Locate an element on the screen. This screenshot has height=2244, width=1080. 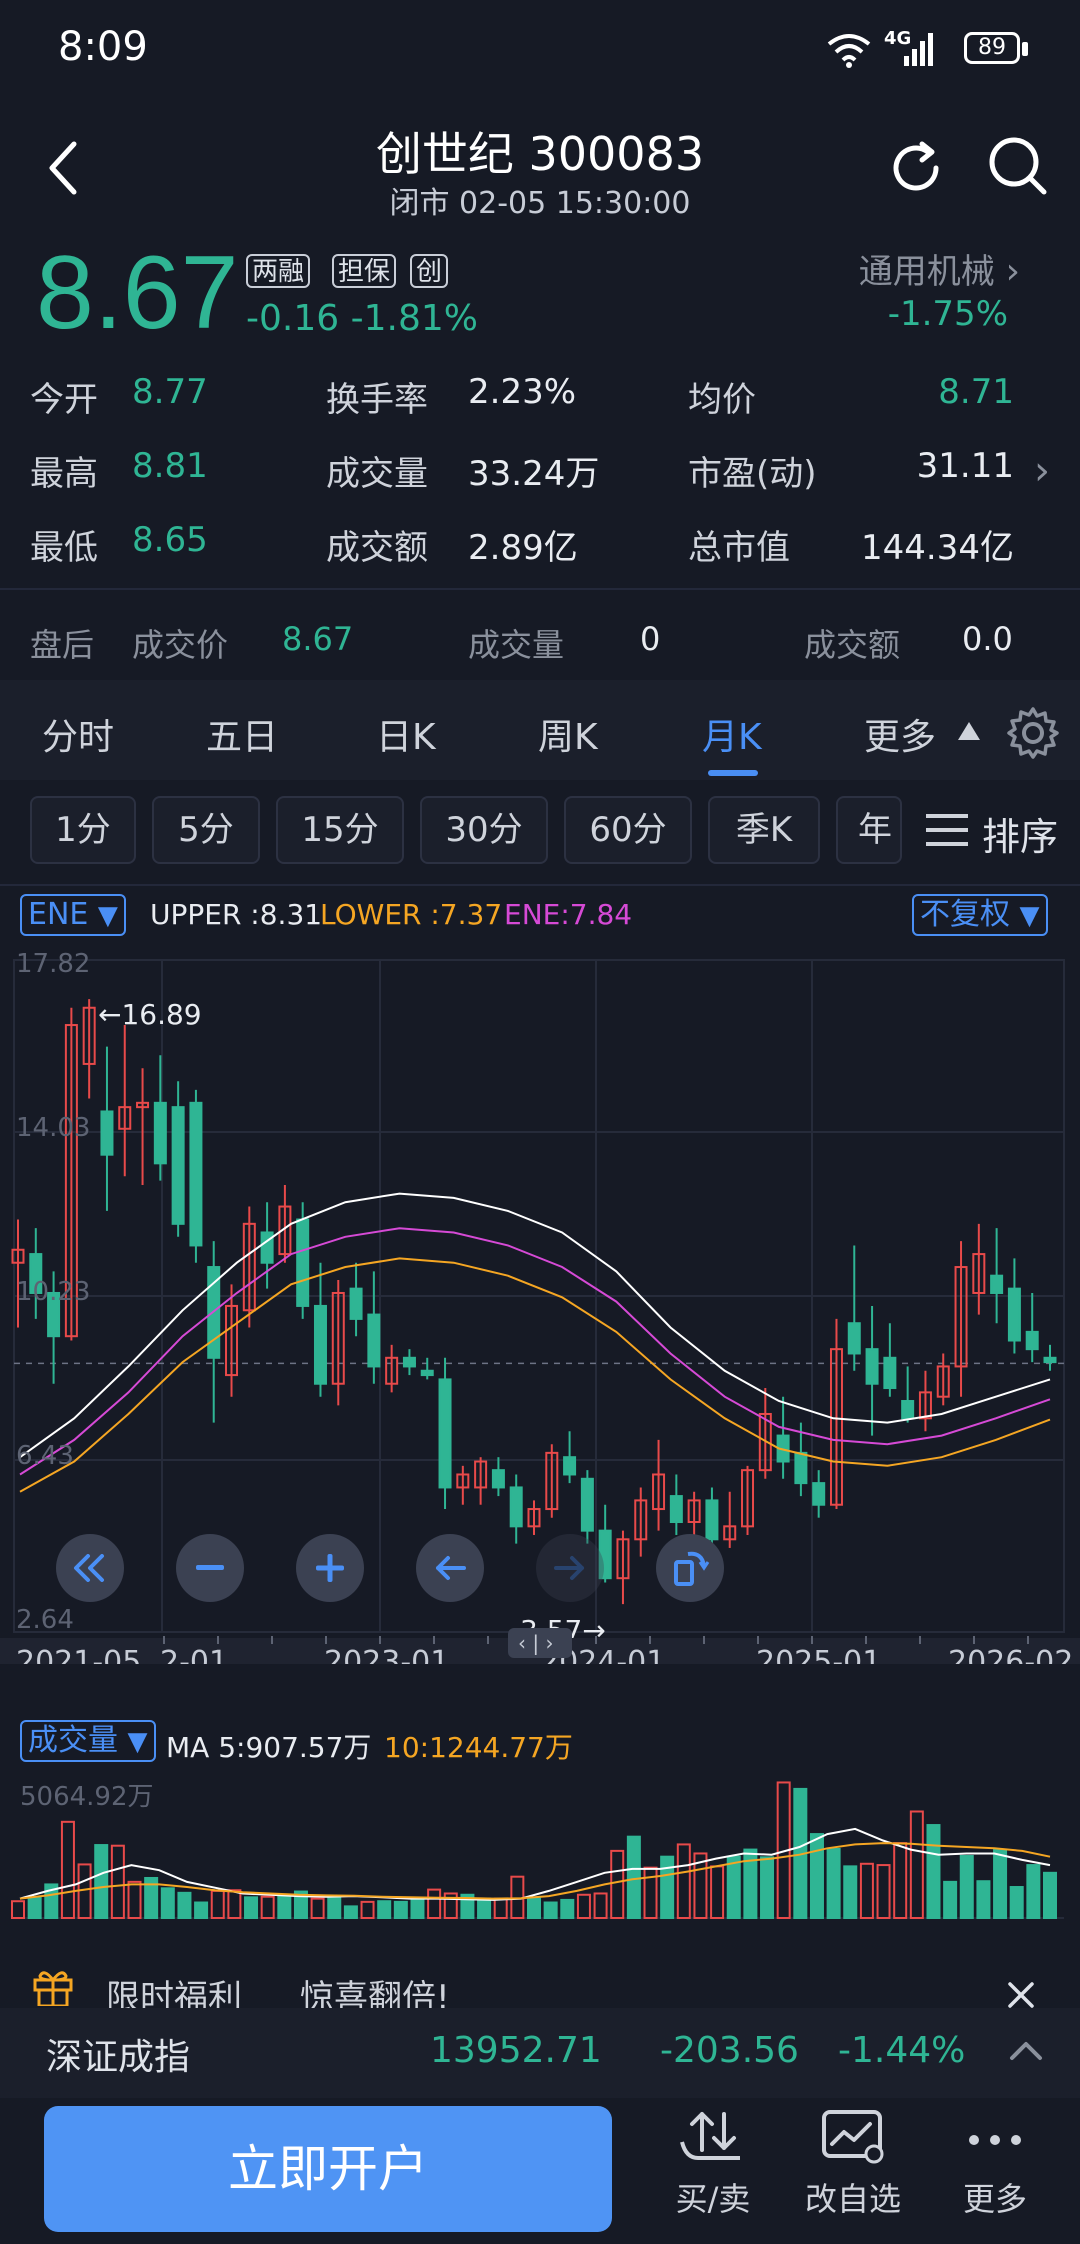
indicator-select: ENE ▼ is located at coordinates (73, 915).